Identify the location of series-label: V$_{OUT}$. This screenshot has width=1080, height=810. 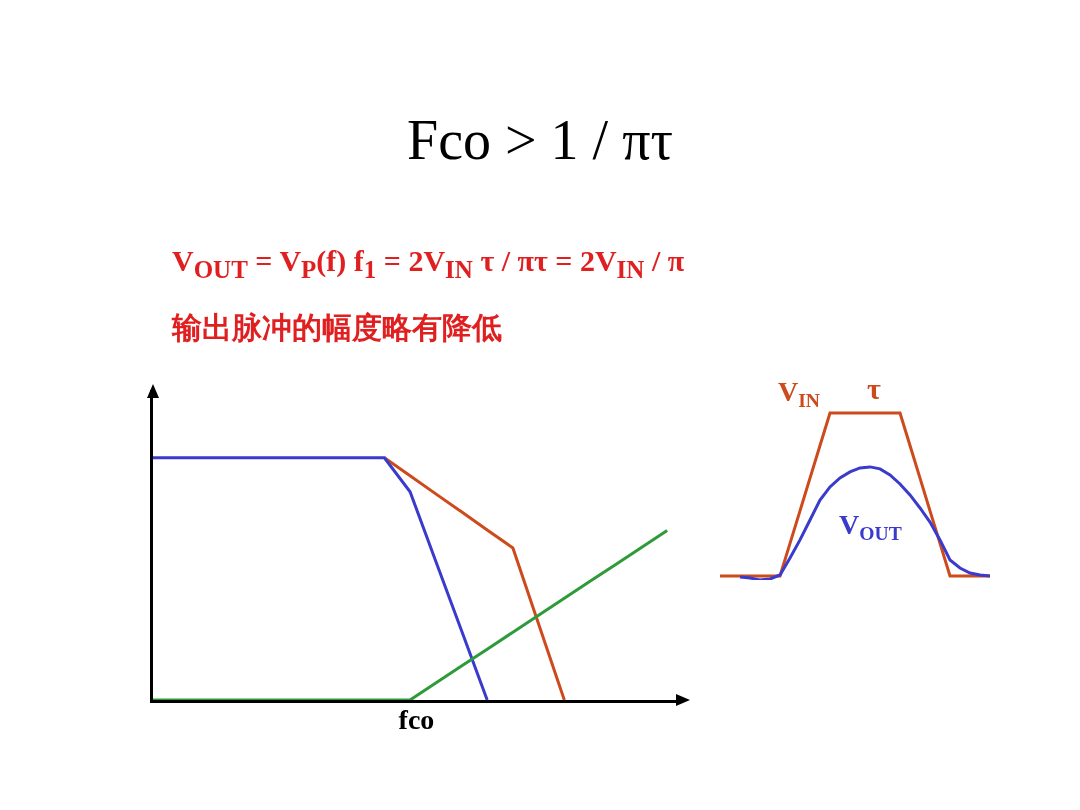
(870, 526).